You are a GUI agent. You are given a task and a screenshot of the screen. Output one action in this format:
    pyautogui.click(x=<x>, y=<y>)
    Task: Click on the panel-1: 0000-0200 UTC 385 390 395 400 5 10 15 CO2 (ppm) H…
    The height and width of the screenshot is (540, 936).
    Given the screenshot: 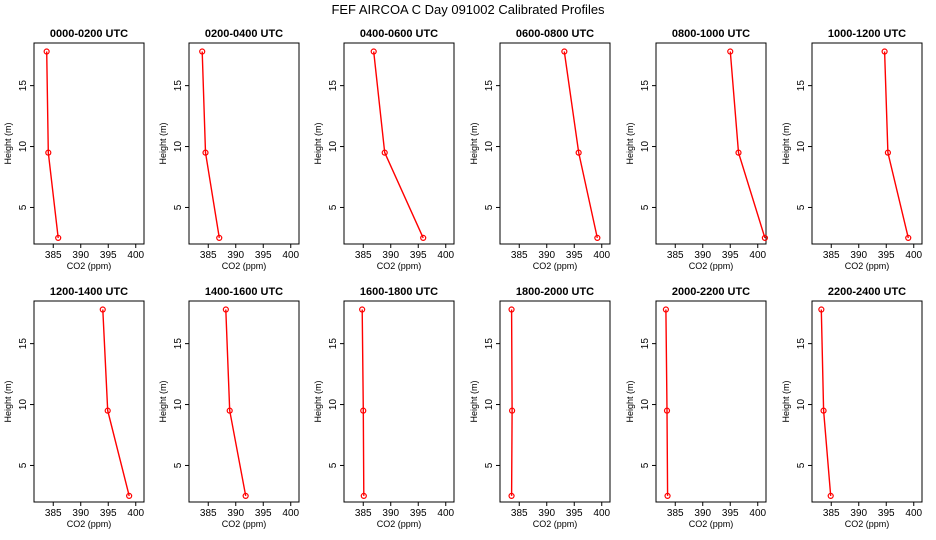 What is the action you would take?
    pyautogui.click(x=74, y=149)
    